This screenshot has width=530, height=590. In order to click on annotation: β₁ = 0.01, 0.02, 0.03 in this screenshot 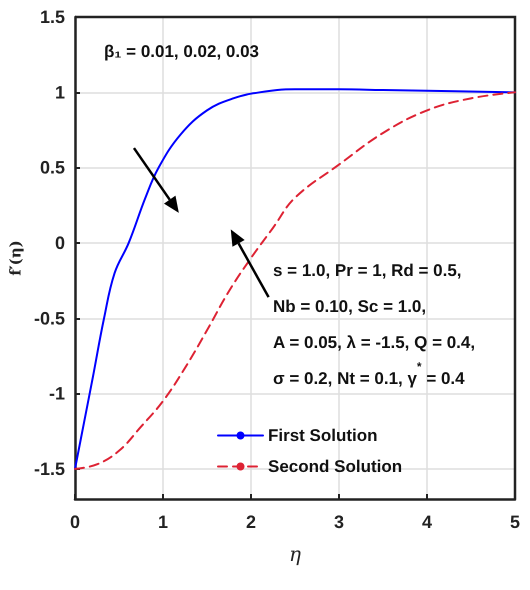, I will do `click(181, 52)`.